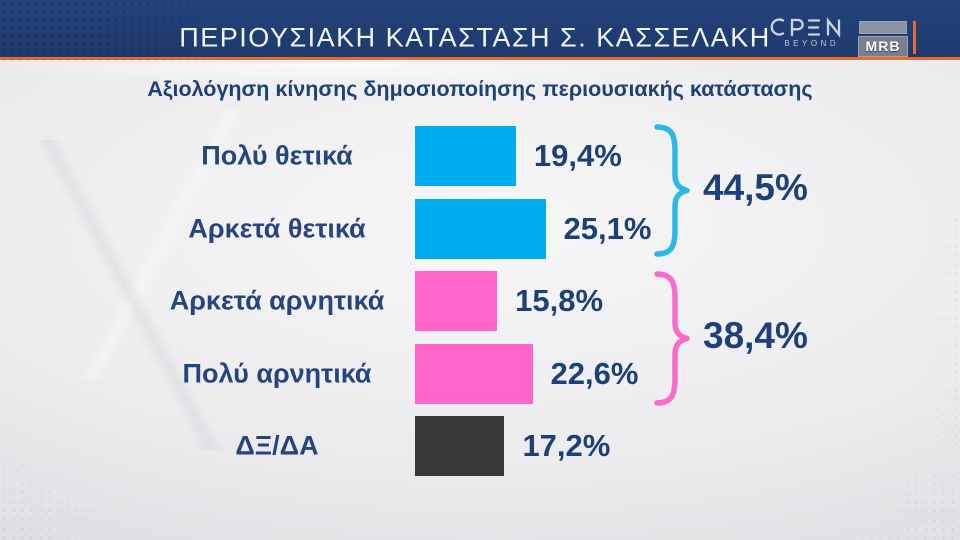 The width and height of the screenshot is (960, 540). What do you see at coordinates (672, 338) in the screenshot?
I see `negative-group-brace` at bounding box center [672, 338].